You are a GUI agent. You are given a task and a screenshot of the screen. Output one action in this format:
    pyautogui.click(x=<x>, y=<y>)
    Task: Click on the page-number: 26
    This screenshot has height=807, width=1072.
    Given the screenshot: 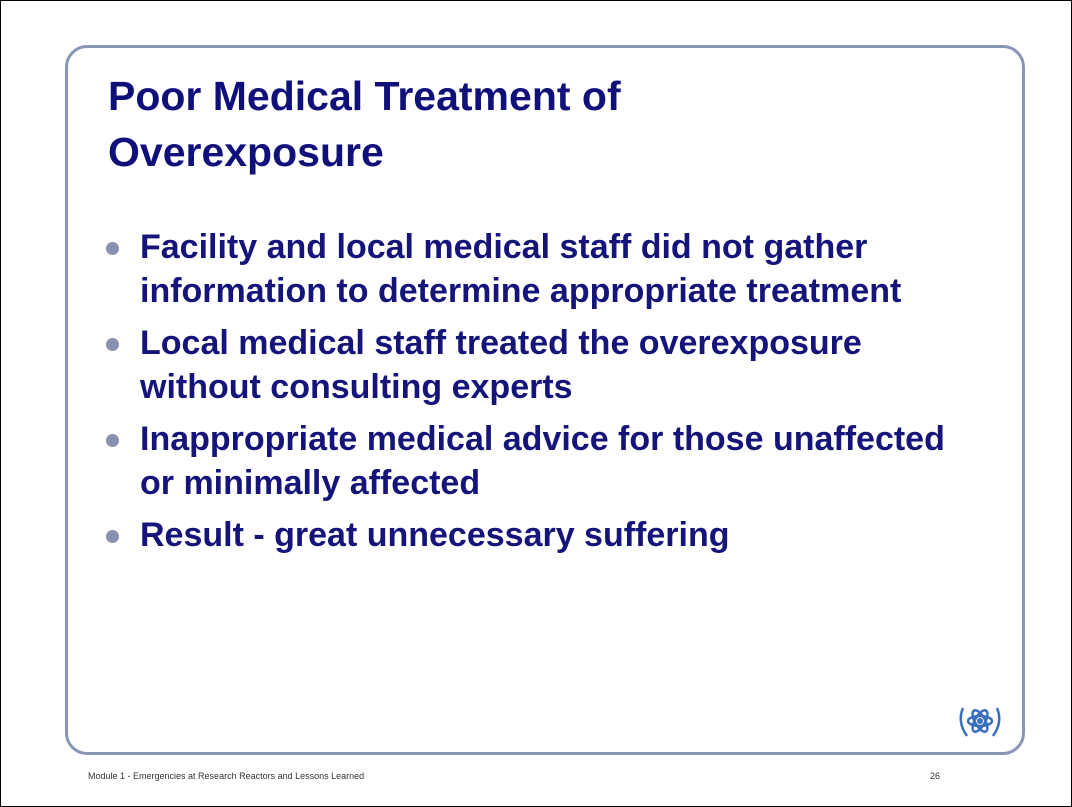 What is the action you would take?
    pyautogui.click(x=935, y=776)
    